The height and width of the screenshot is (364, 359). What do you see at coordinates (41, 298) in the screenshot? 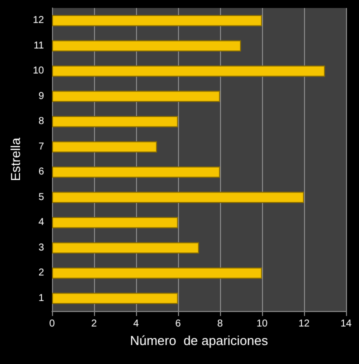
I see `y-tick-label: 1` at bounding box center [41, 298].